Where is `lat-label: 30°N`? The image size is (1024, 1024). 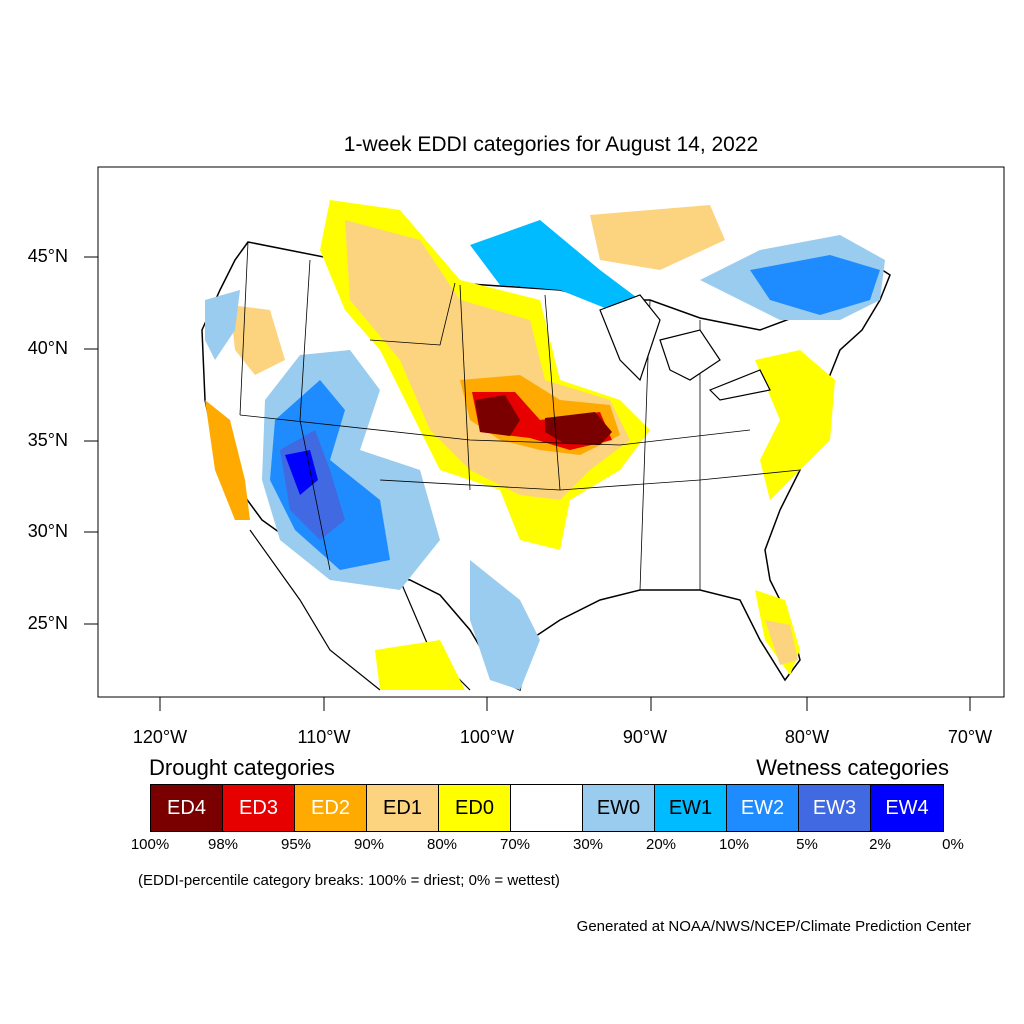
lat-label: 30°N is located at coordinates (47, 531).